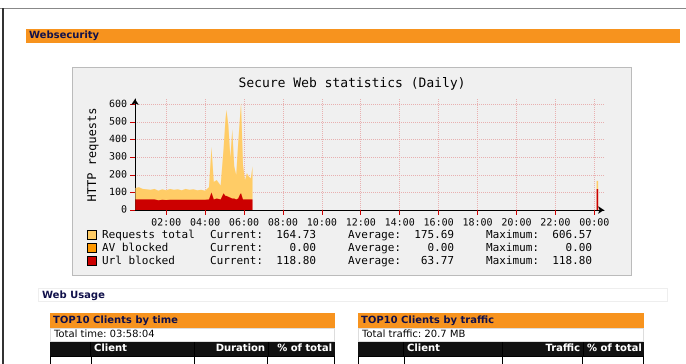 The image size is (686, 364). I want to click on y-tick-label: 500, so click(117, 122).